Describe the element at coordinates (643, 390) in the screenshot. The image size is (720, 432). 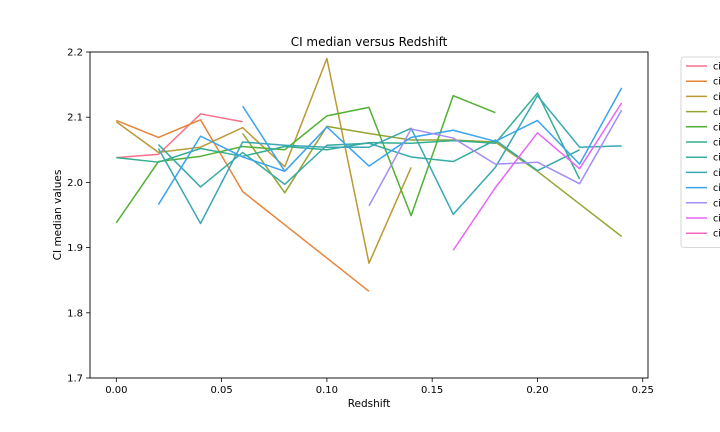
I see `x-tick-label: 0.25` at that location.